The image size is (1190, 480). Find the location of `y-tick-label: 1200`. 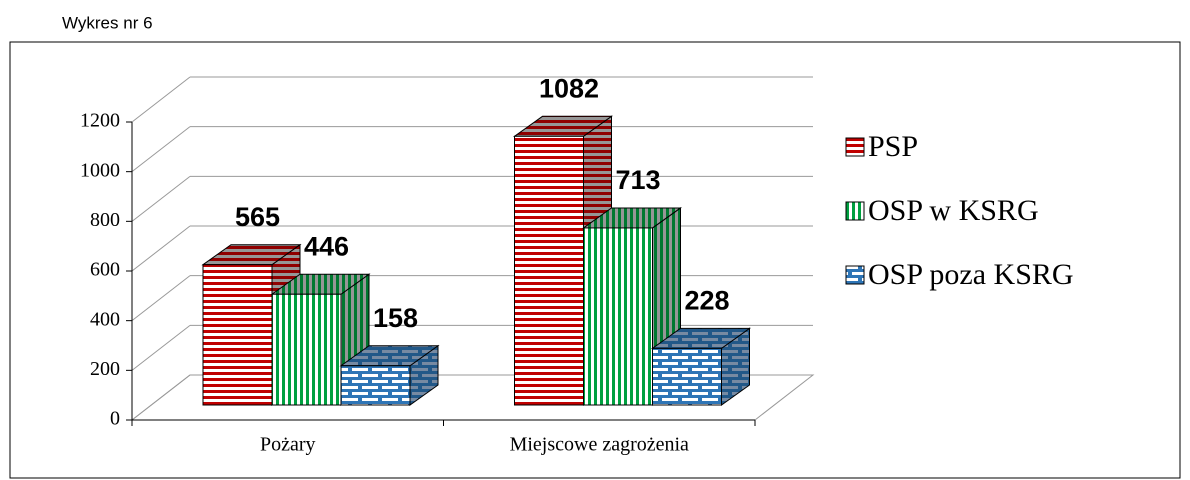

y-tick-label: 1200 is located at coordinates (100, 121).